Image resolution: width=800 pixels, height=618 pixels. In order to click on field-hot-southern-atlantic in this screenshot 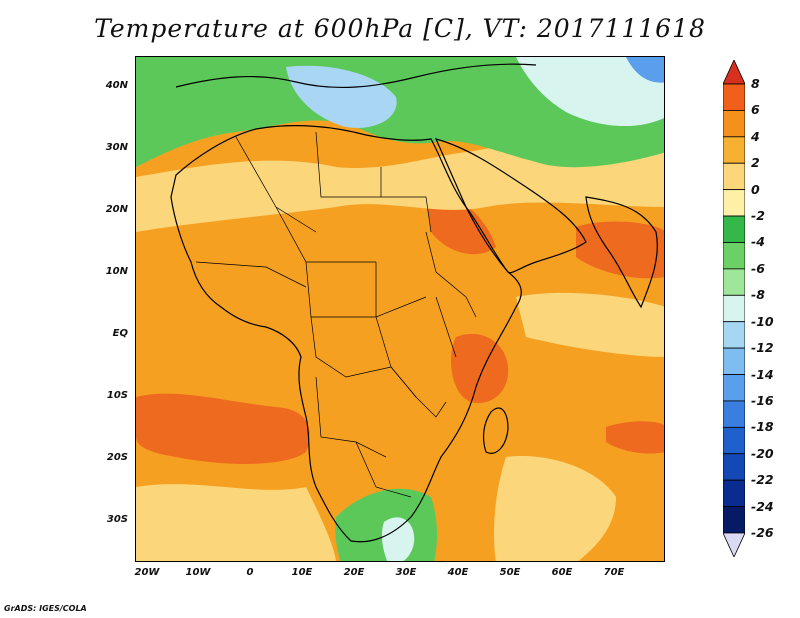, I will do `click(223, 428)`.